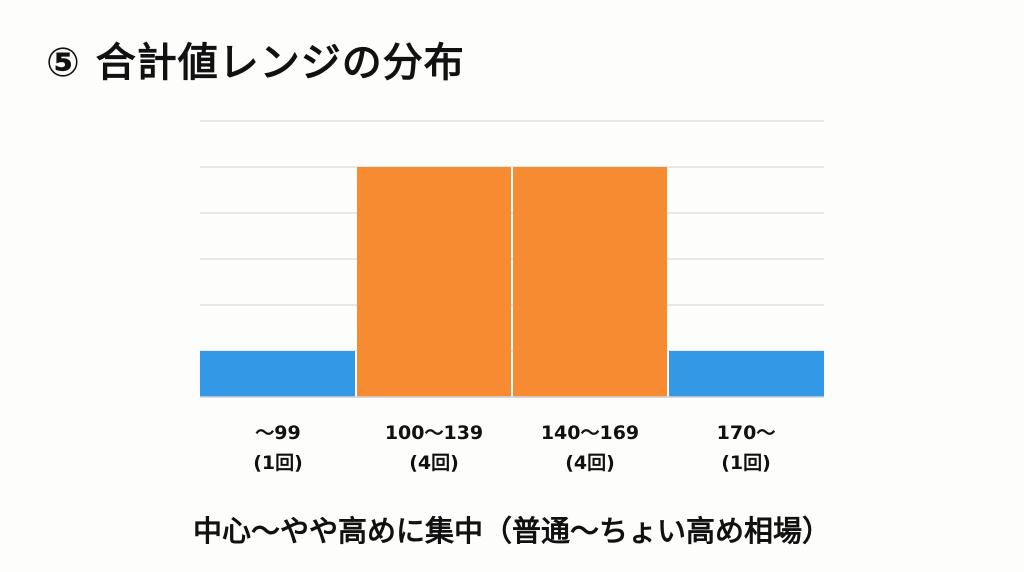 The image size is (1024, 572). Describe the element at coordinates (278, 433) in the screenshot. I see `category-label: 〜99` at that location.